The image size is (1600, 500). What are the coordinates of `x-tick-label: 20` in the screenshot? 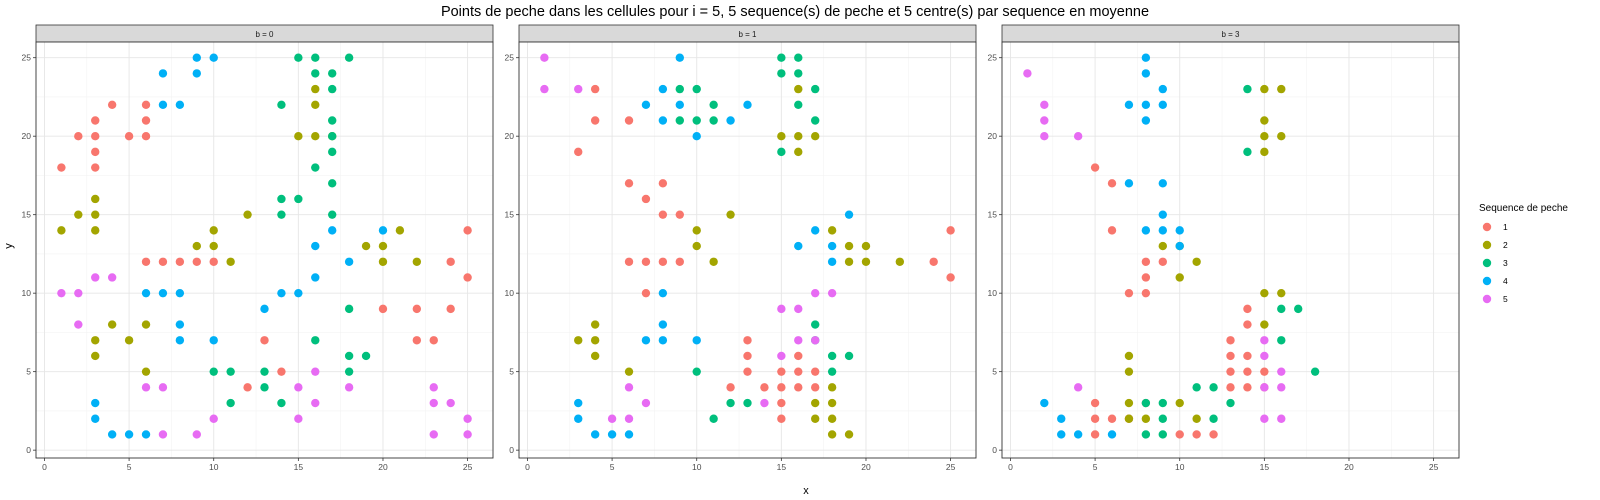 It's located at (866, 467).